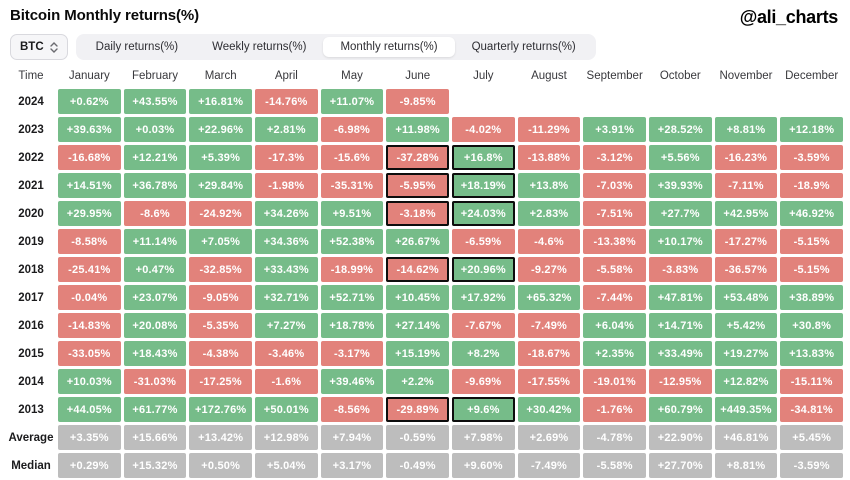  I want to click on return-cell: +11.07%, so click(352, 101).